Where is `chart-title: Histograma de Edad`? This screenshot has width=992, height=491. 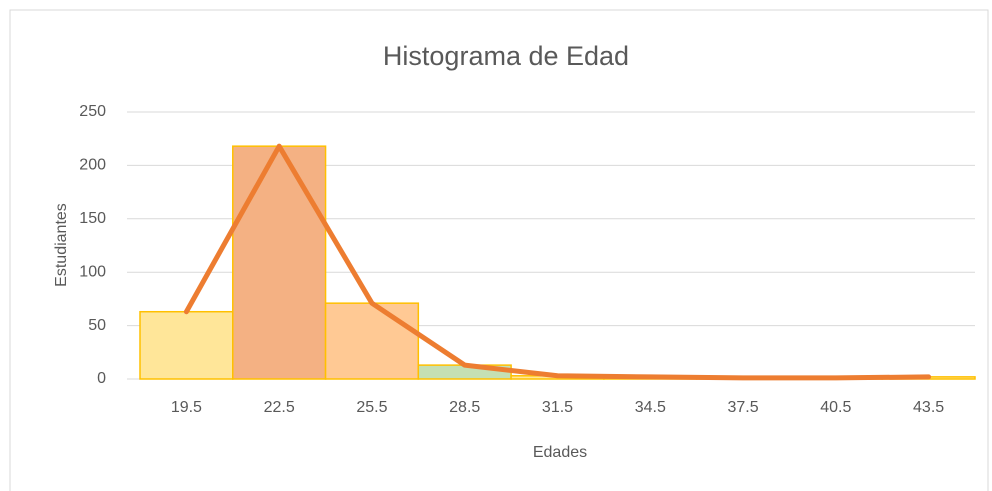
chart-title: Histograma de Edad is located at coordinates (506, 56).